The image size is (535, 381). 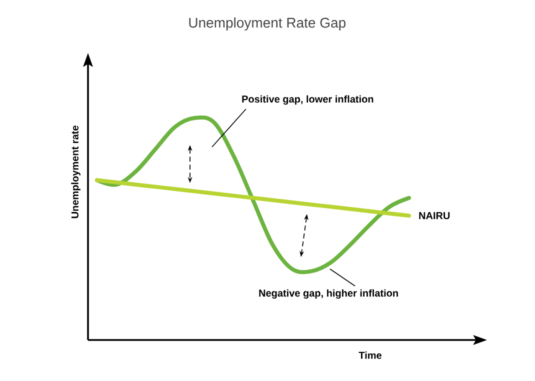 I want to click on series-label: NAIRU, so click(x=434, y=216).